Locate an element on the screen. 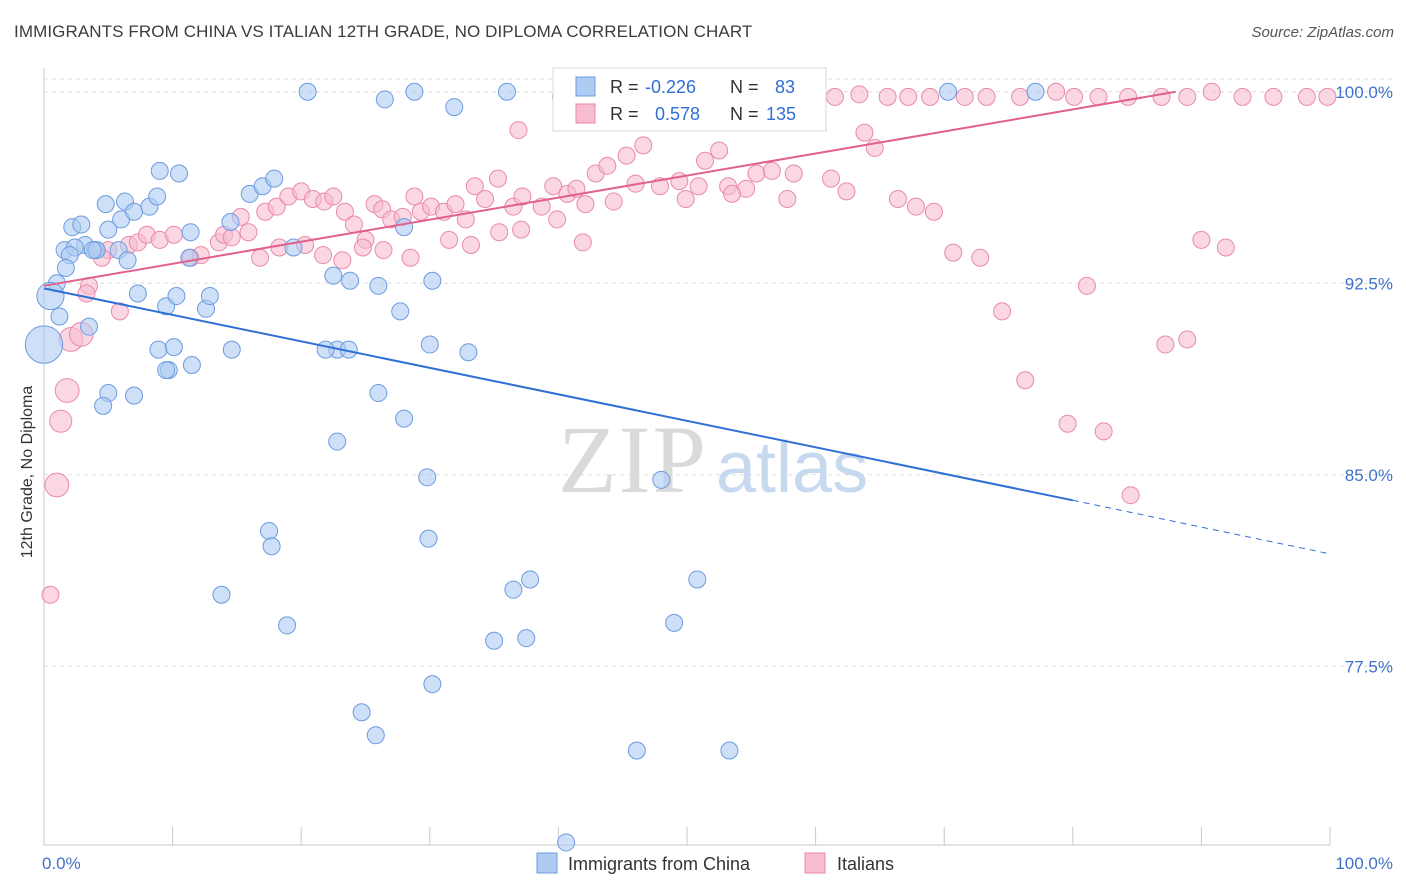 Image resolution: width=1406 pixels, height=892 pixels. stats-legend-swatch-china is located at coordinates (585, 86).